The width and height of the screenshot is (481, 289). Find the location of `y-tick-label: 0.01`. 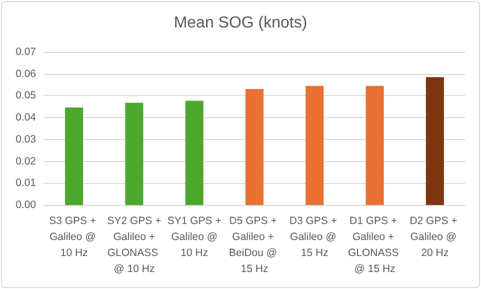

y-tick-label: 0.01 is located at coordinates (26, 183).